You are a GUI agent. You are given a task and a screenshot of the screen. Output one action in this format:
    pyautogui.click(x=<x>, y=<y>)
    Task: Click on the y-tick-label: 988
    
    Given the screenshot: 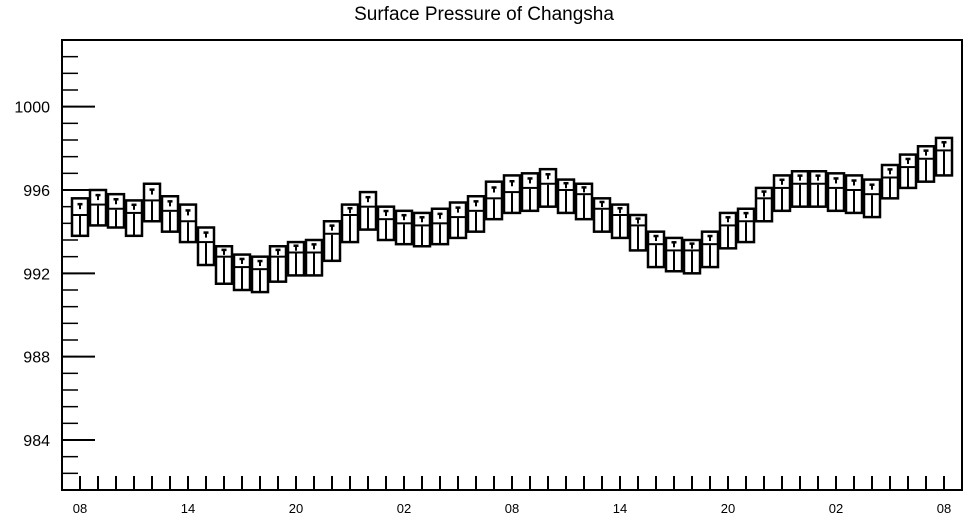 What is the action you would take?
    pyautogui.click(x=36, y=358)
    